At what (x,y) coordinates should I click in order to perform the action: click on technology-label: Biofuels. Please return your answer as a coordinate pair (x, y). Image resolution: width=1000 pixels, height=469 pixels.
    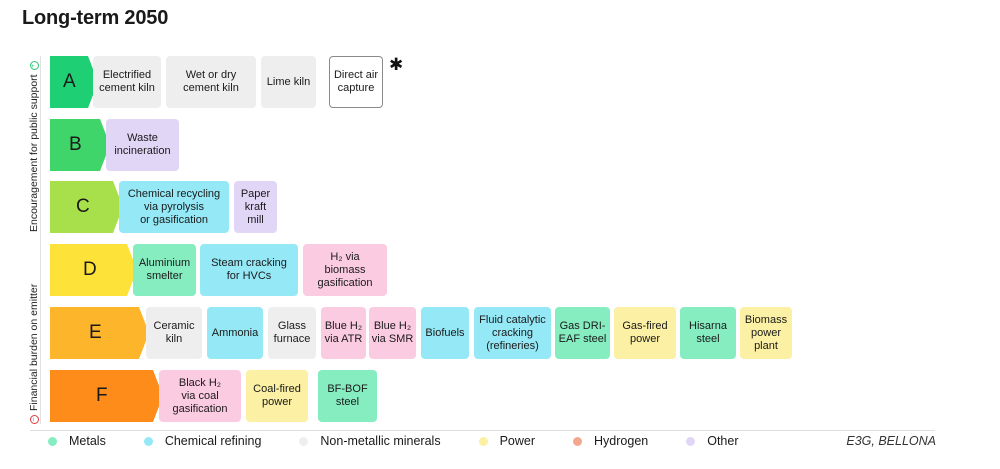
    Looking at the image, I should click on (445, 332).